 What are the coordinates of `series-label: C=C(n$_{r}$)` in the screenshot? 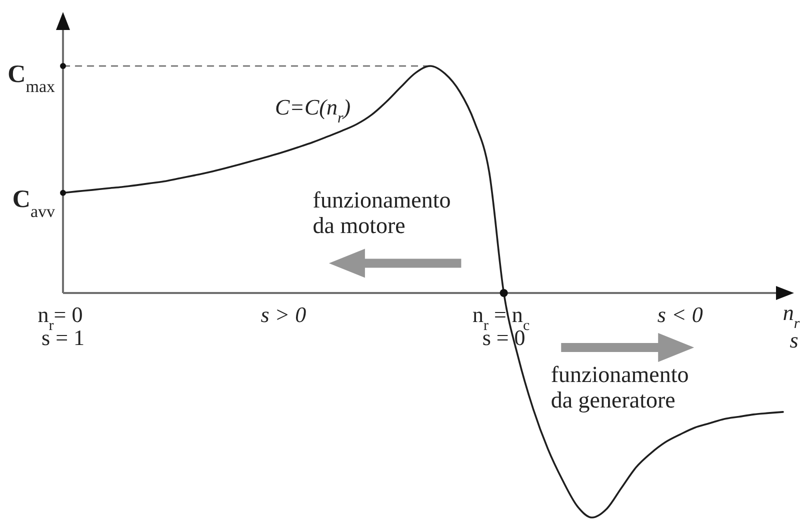 It's located at (312, 110).